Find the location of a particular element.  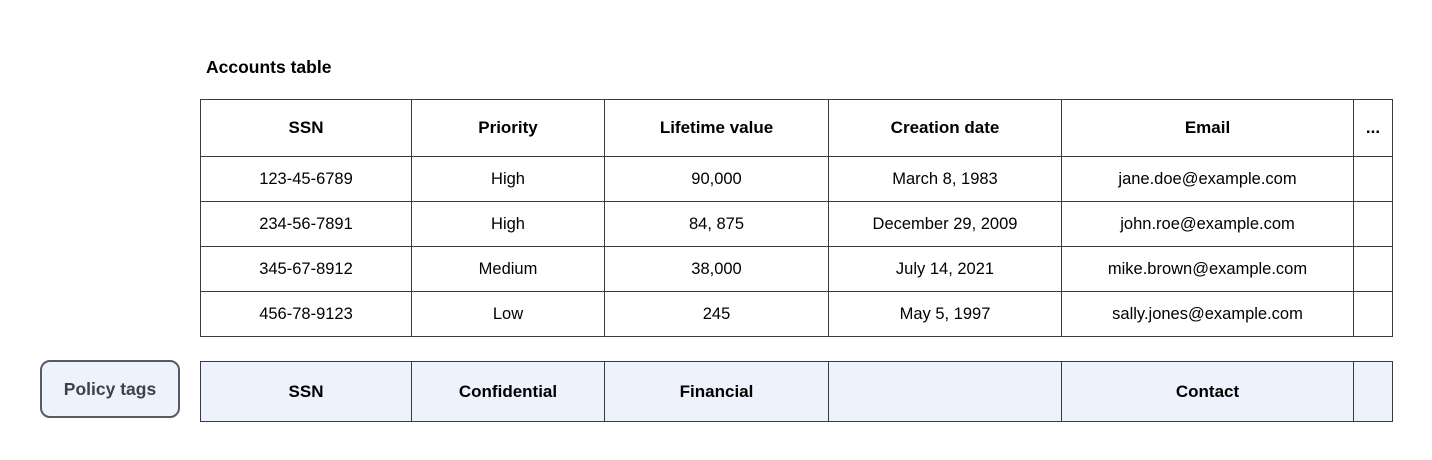

column-header-ssn: SSN is located at coordinates (306, 128).